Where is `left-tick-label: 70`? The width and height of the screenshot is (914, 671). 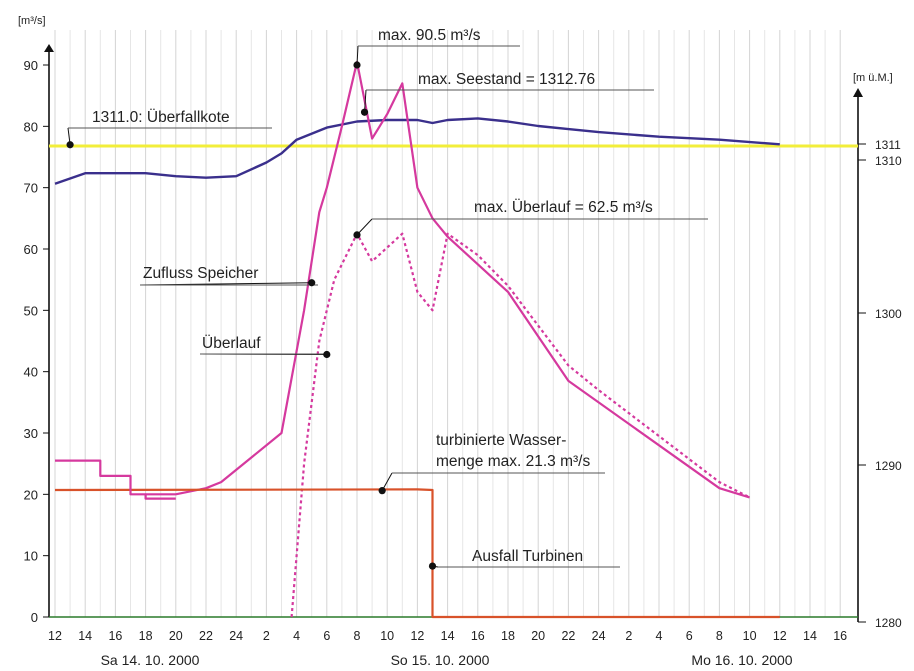
left-tick-label: 70 is located at coordinates (31, 188).